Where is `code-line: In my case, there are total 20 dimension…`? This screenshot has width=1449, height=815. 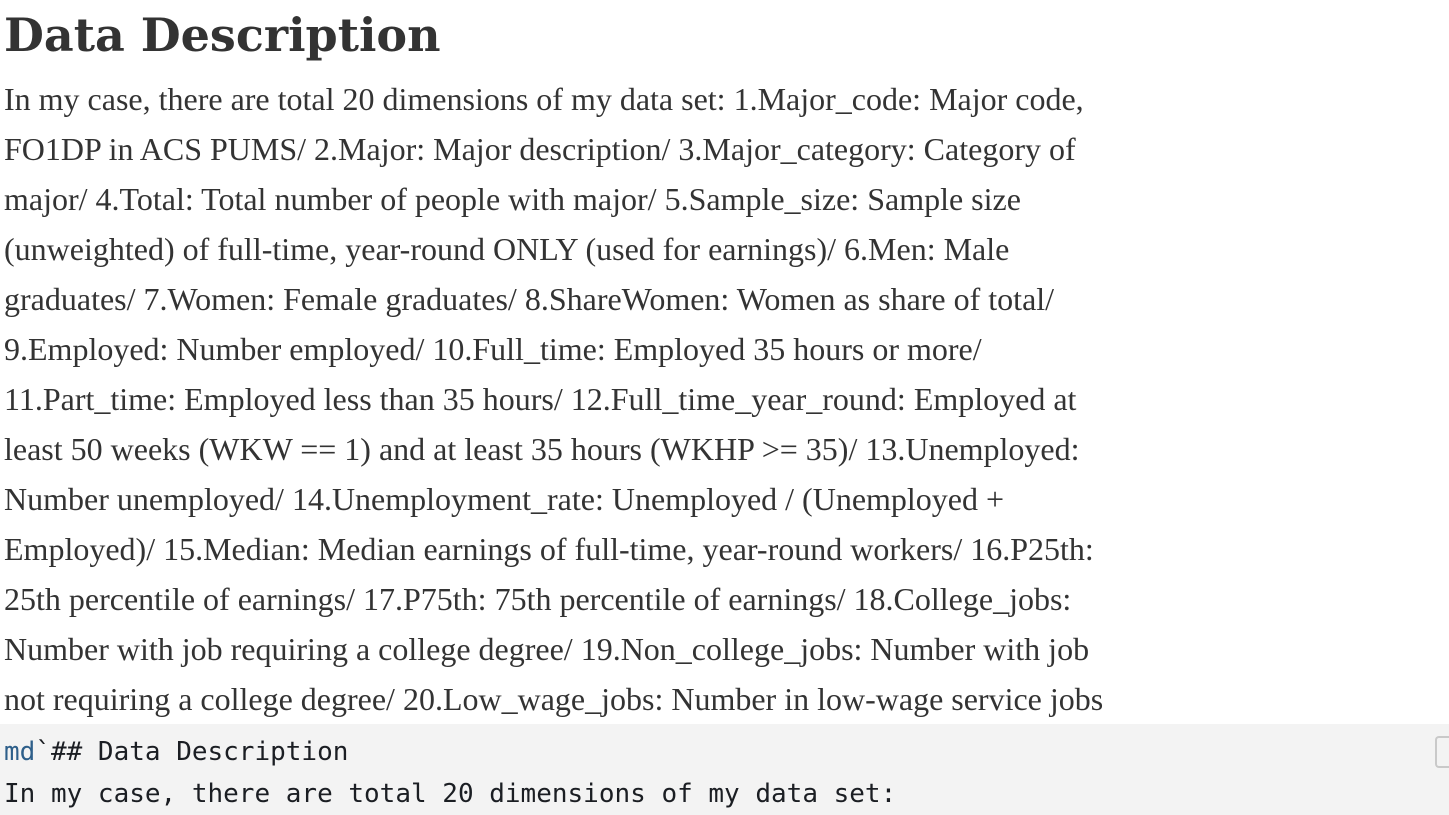
code-line: In my case, there are total 20 dimension… is located at coordinates (450, 794).